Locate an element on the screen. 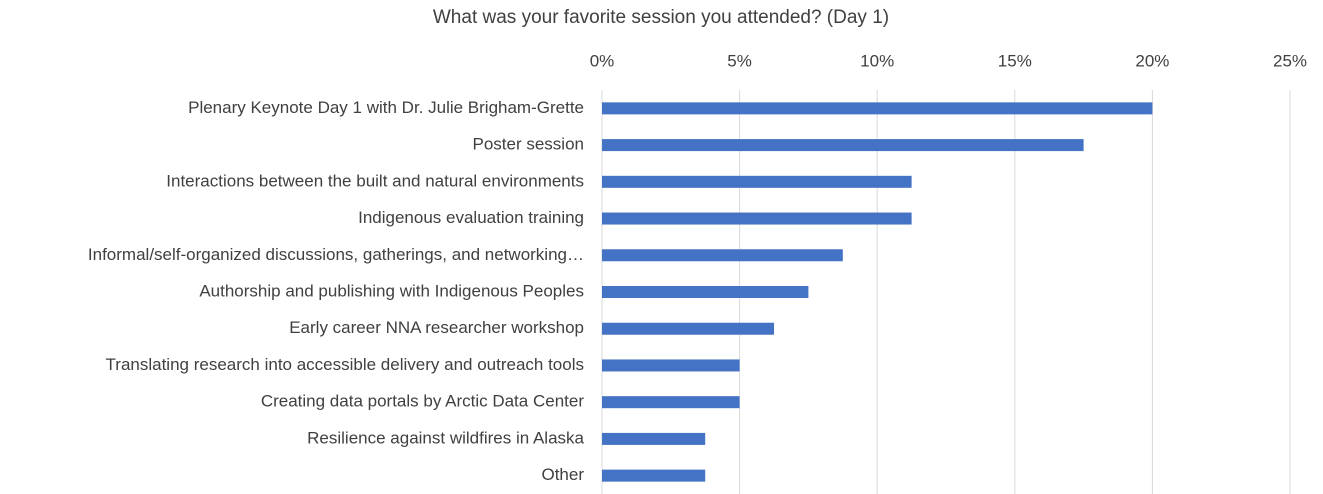 This screenshot has height=494, width=1323. y-tick-label: Poster session is located at coordinates (529, 144).